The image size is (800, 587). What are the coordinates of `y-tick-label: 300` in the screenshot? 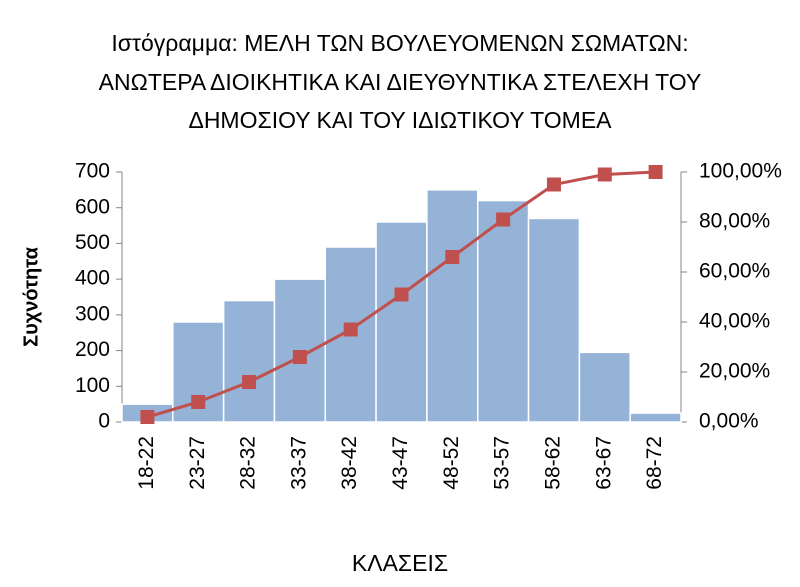 It's located at (92, 313).